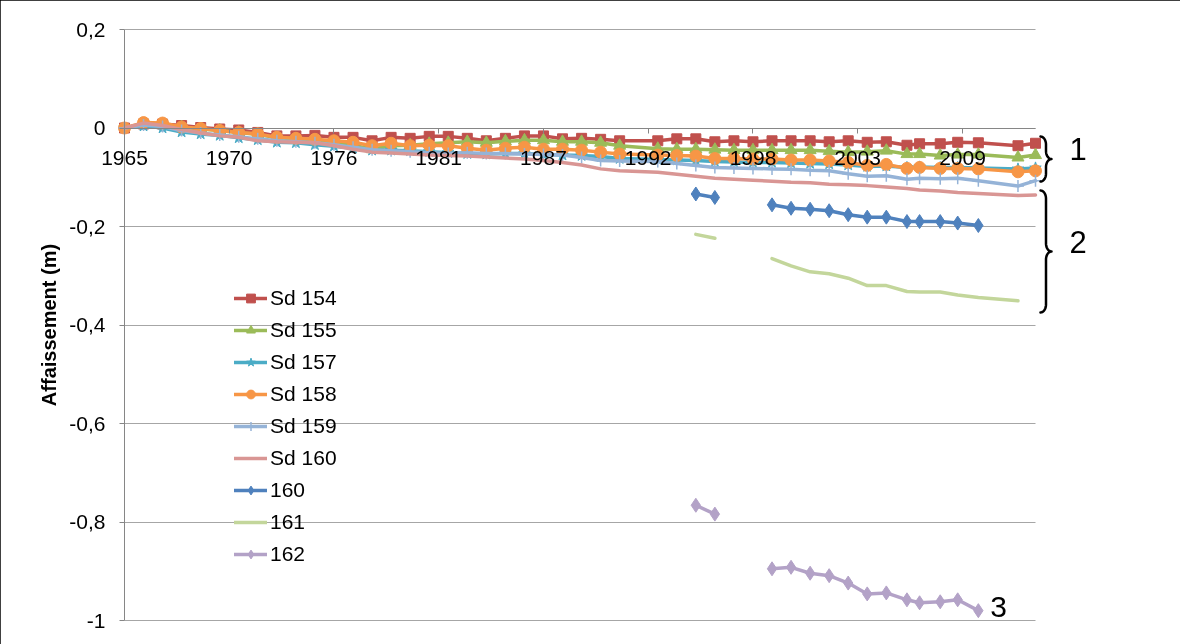  I want to click on annotation: 1, so click(1078, 150).